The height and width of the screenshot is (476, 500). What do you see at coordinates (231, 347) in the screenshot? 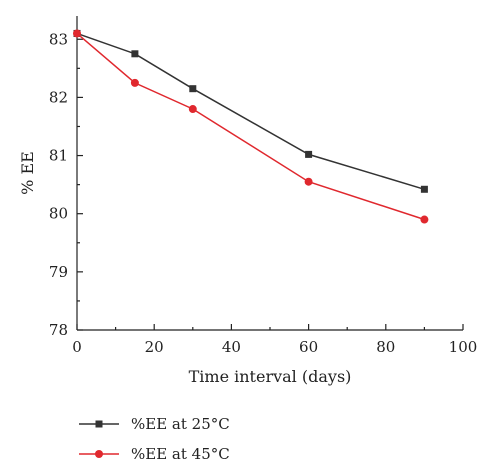
I see `x-tick-label: 40` at bounding box center [231, 347].